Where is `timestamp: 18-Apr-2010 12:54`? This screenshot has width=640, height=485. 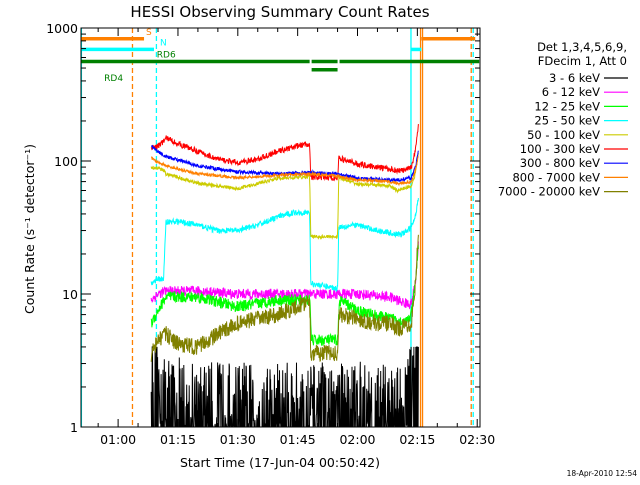 timestamp: 18-Apr-2010 12:54 is located at coordinates (602, 473).